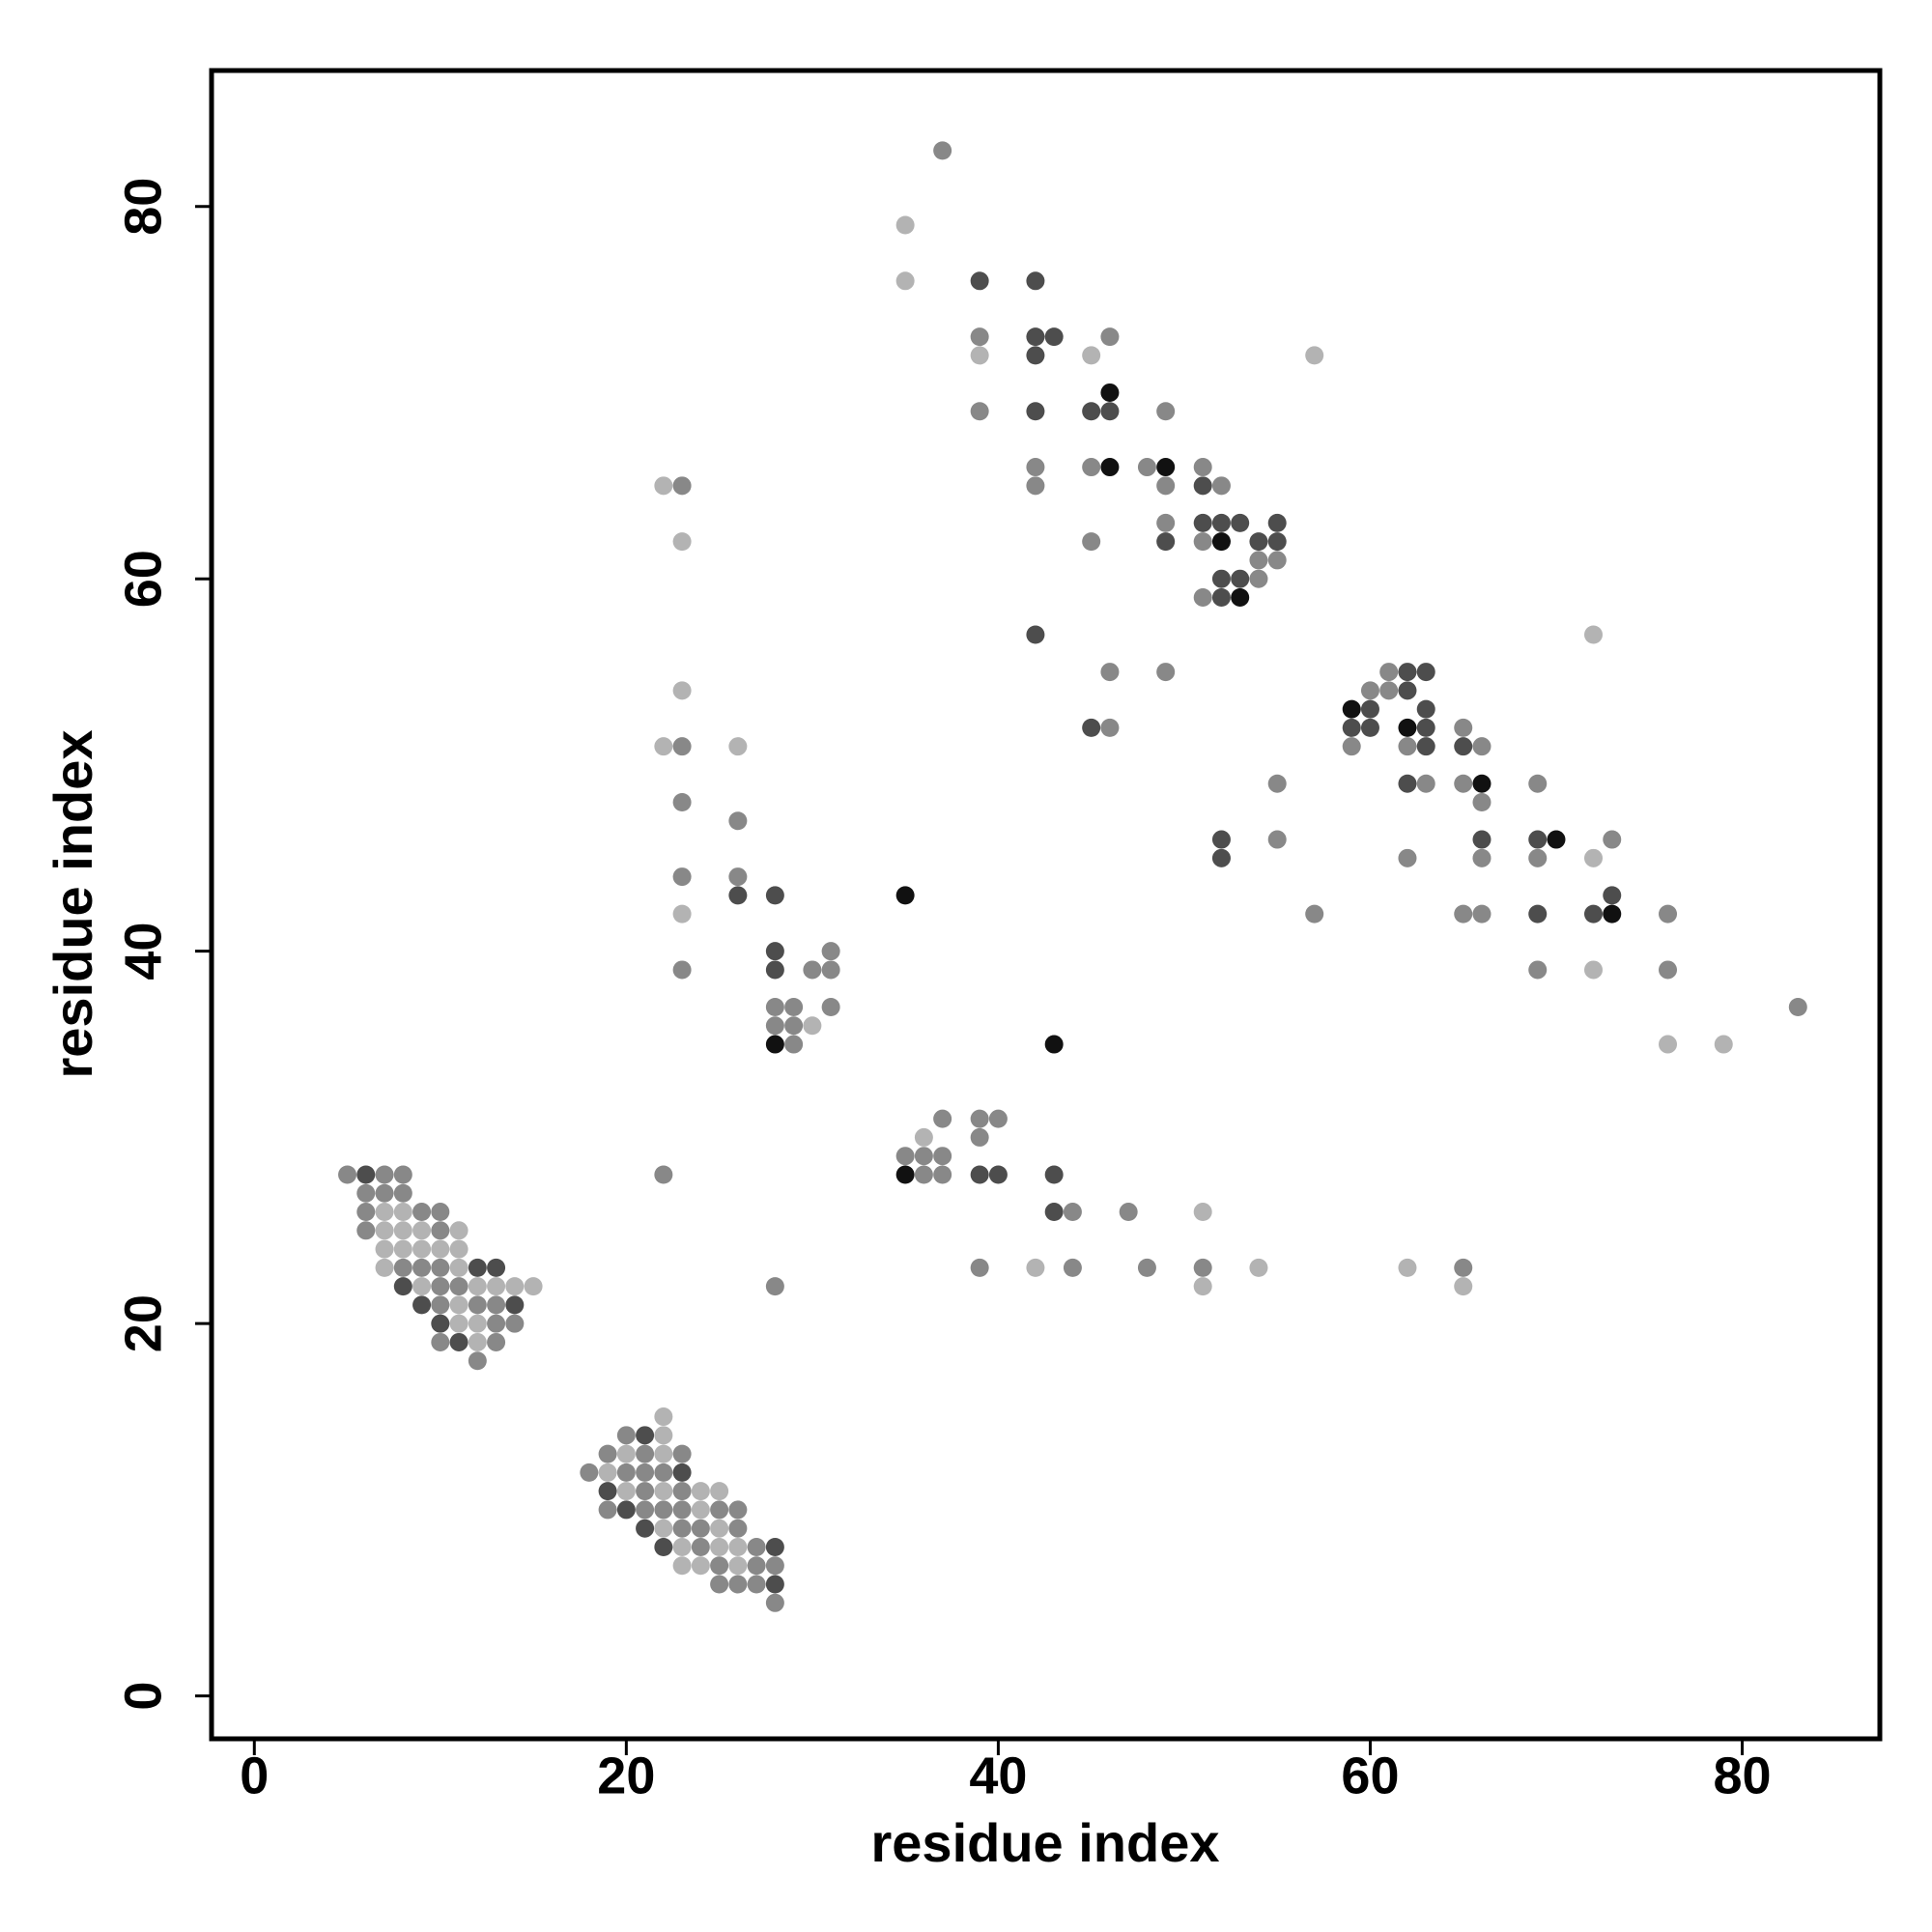 The width and height of the screenshot is (1932, 1932). What do you see at coordinates (1044, 1842) in the screenshot?
I see `x-axis-title: residue index` at bounding box center [1044, 1842].